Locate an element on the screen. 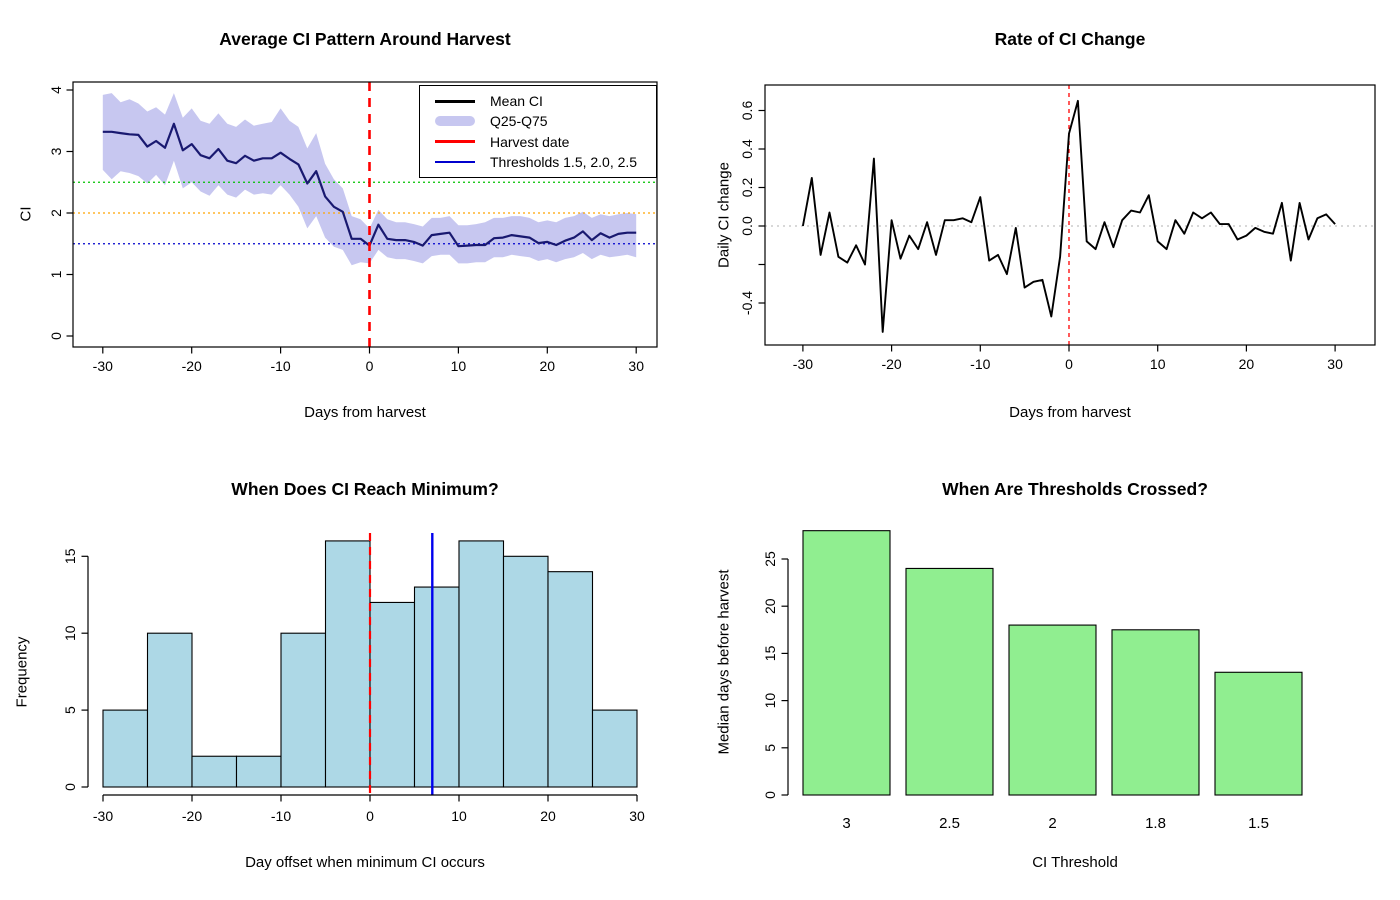 The image size is (1400, 900). panel-title-average-ci-pattern: Average CI Pattern Around Harvest is located at coordinates (365, 39).